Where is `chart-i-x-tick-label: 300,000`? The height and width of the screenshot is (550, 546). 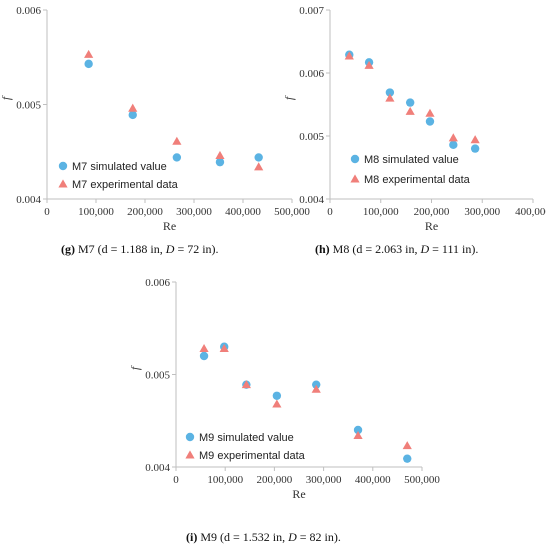 chart-i-x-tick-label: 300,000 is located at coordinates (324, 480).